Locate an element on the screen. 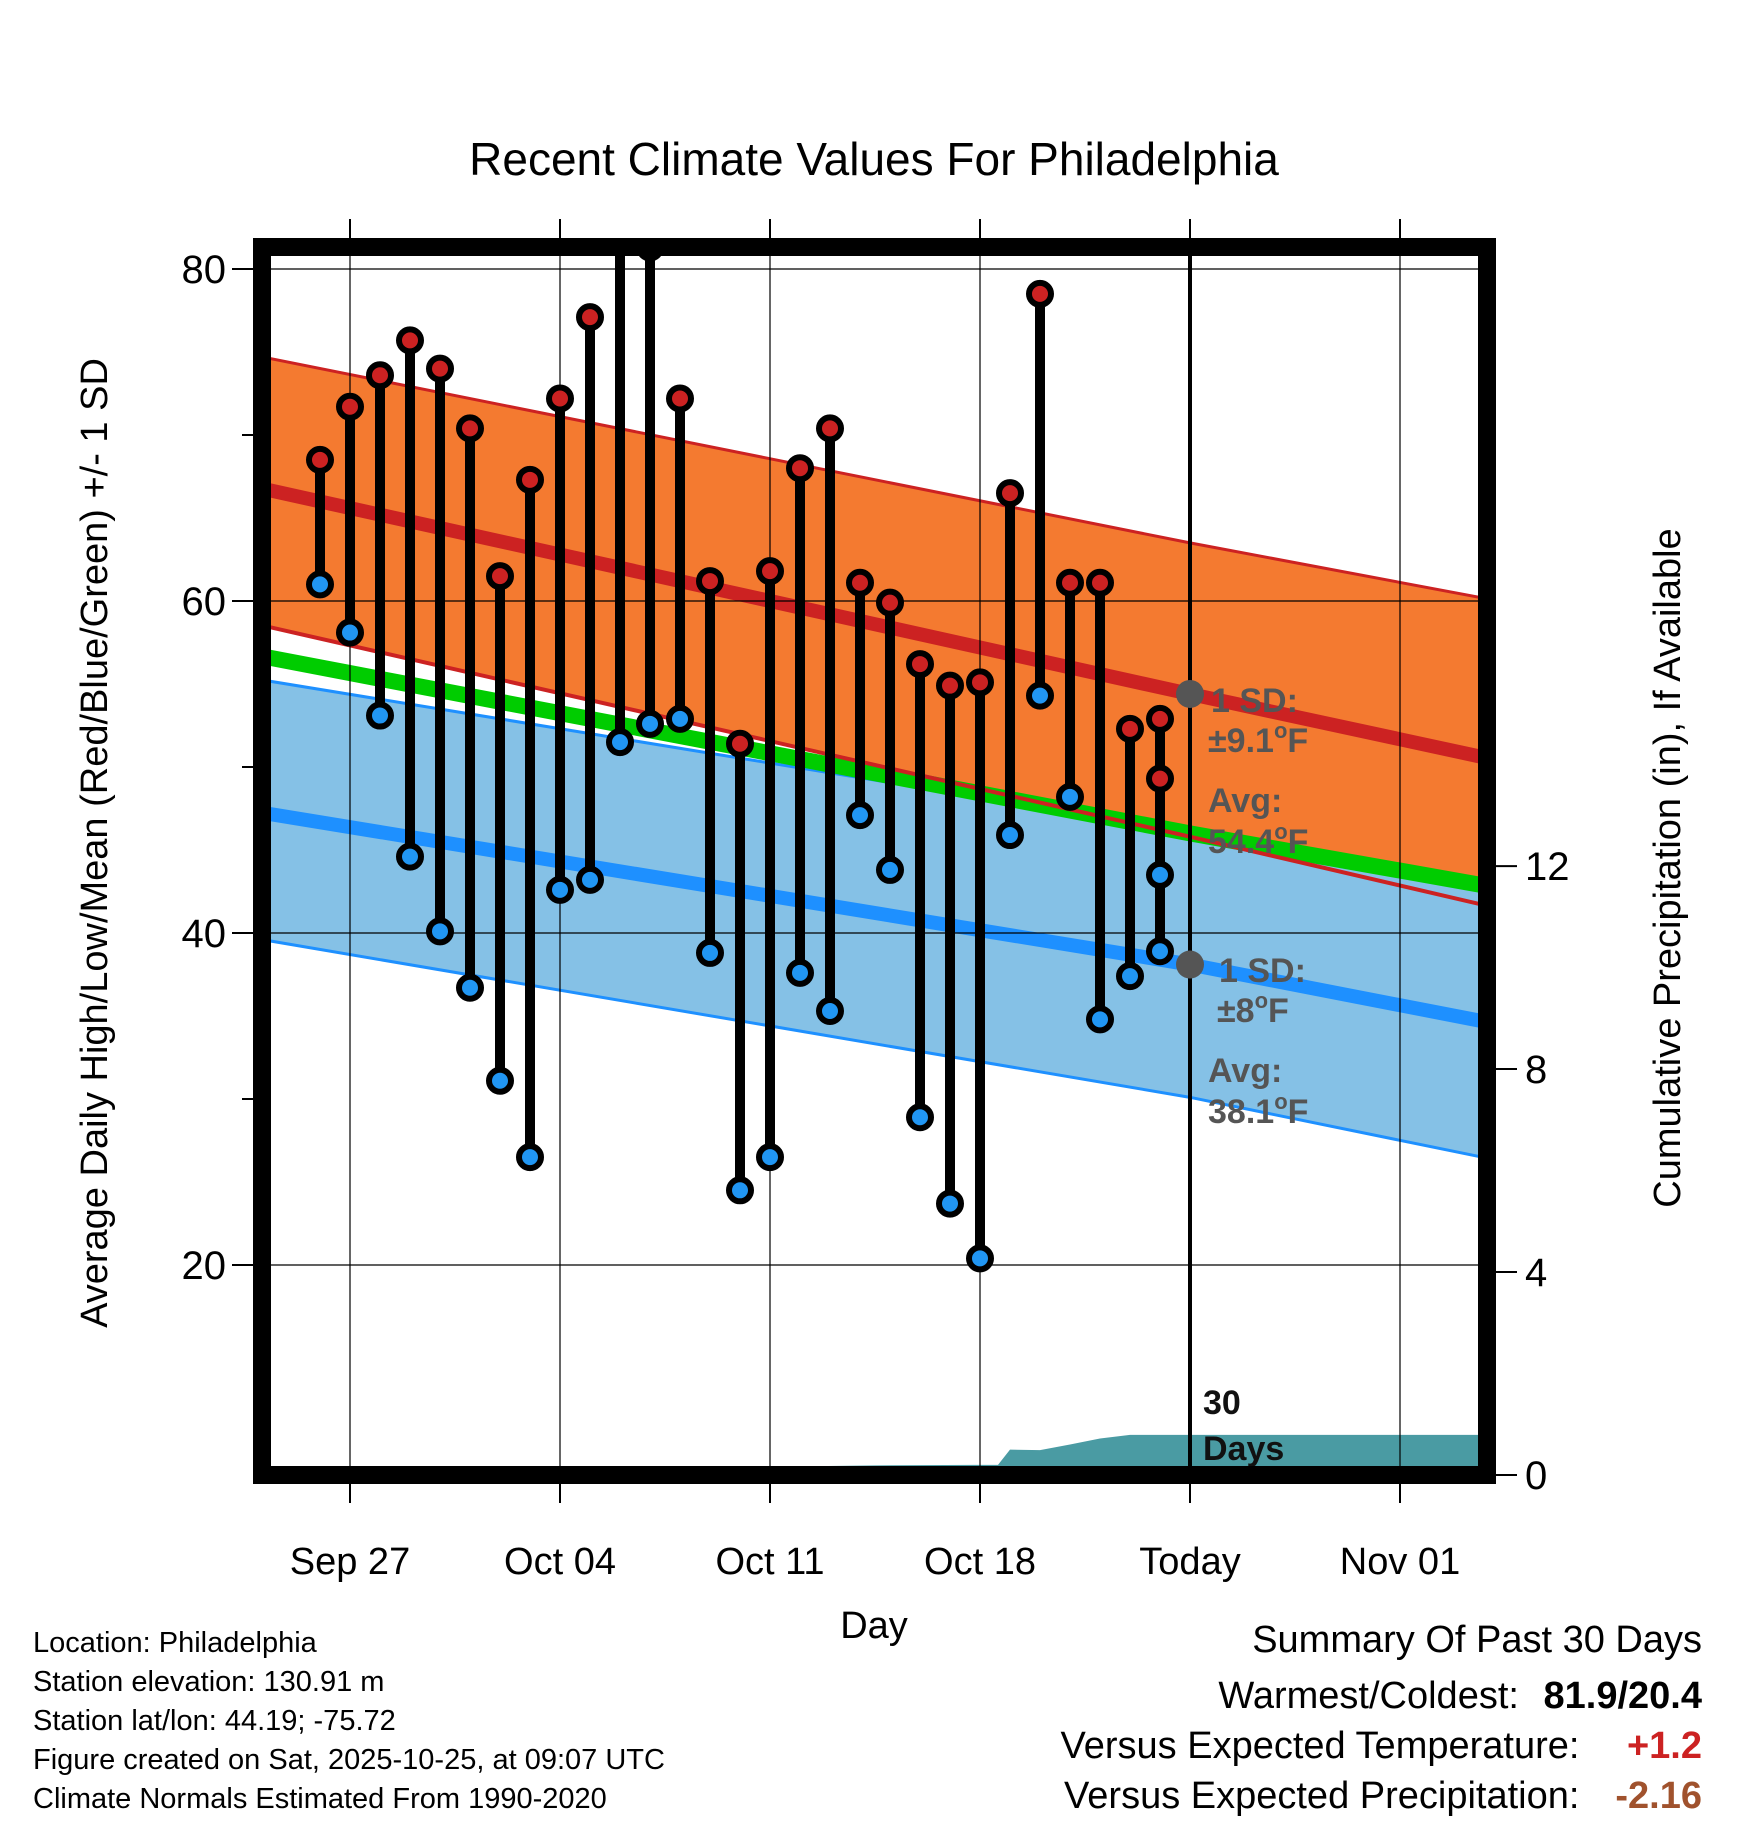 This screenshot has width=1748, height=1828. right-axis-ticks: 0 4 8 12 is located at coordinates (1533, 1171).